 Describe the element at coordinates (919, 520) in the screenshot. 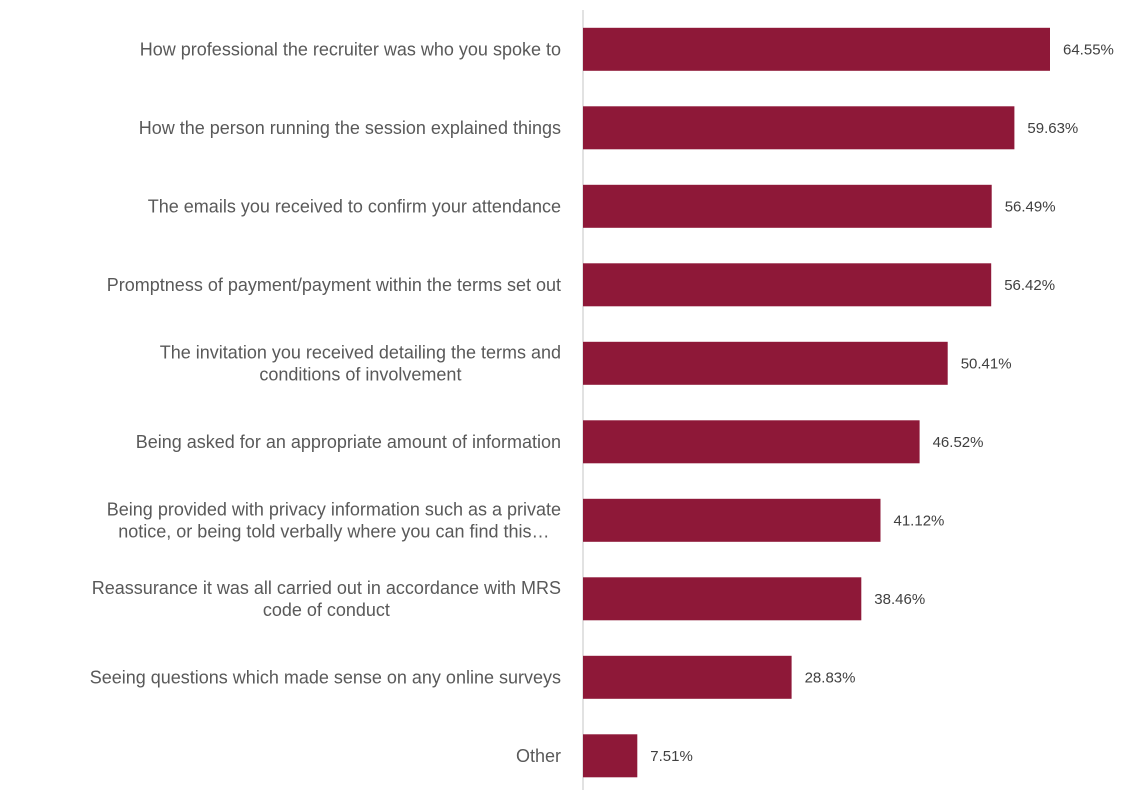

I see `value-label-6: 41.12%` at that location.